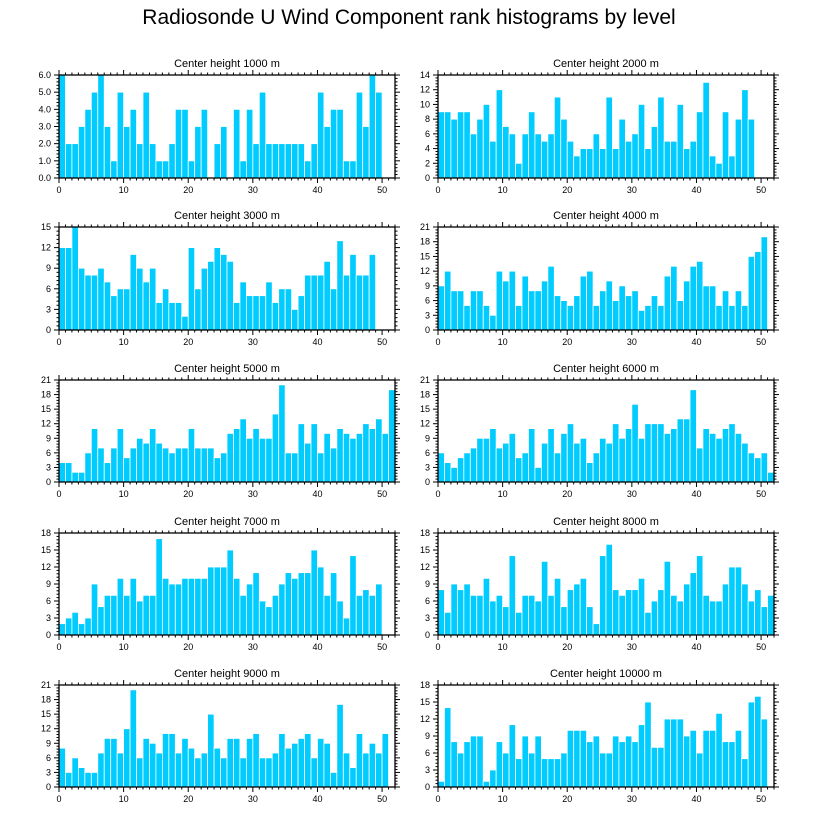  What do you see at coordinates (44, 144) in the screenshot?
I see `y-tick-label: 2.0` at bounding box center [44, 144].